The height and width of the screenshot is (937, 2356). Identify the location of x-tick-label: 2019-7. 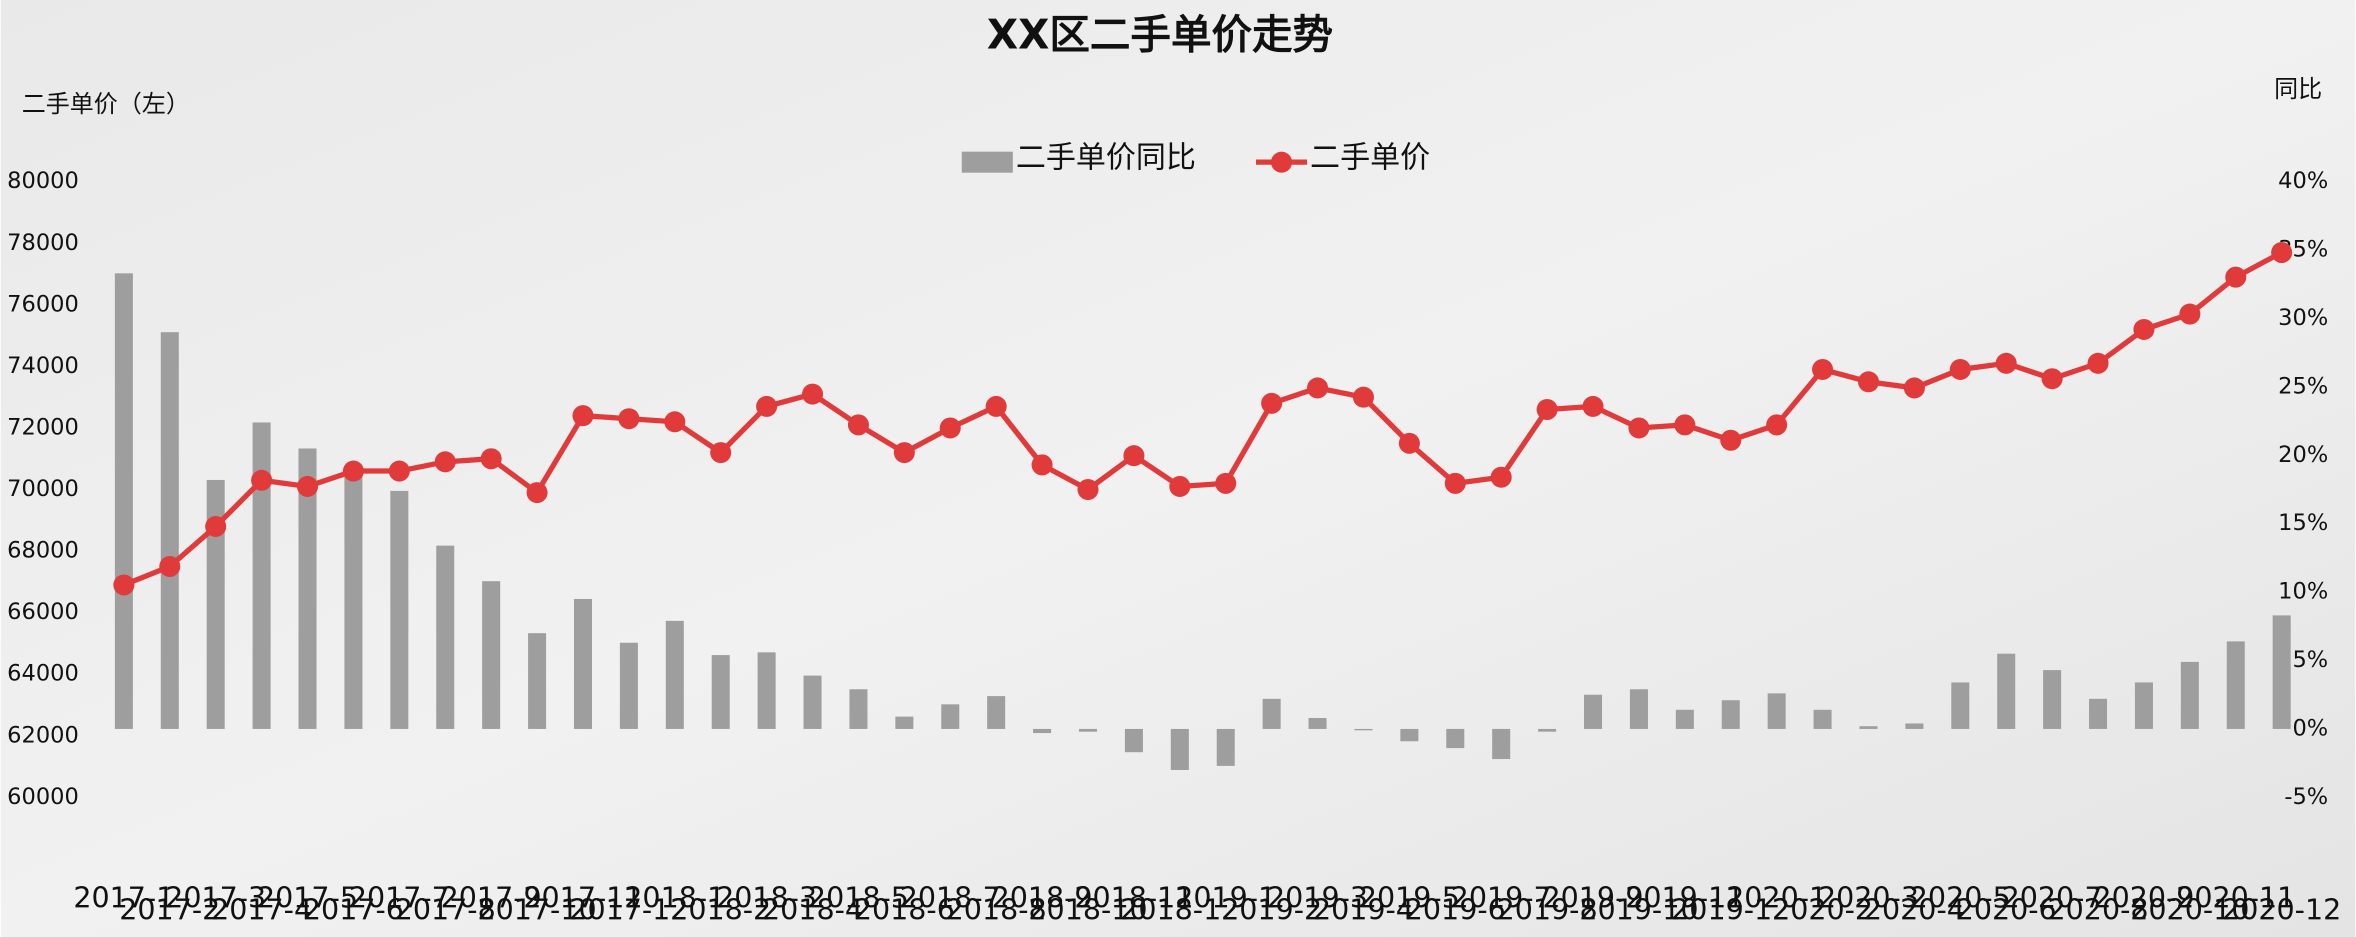
(1501, 897).